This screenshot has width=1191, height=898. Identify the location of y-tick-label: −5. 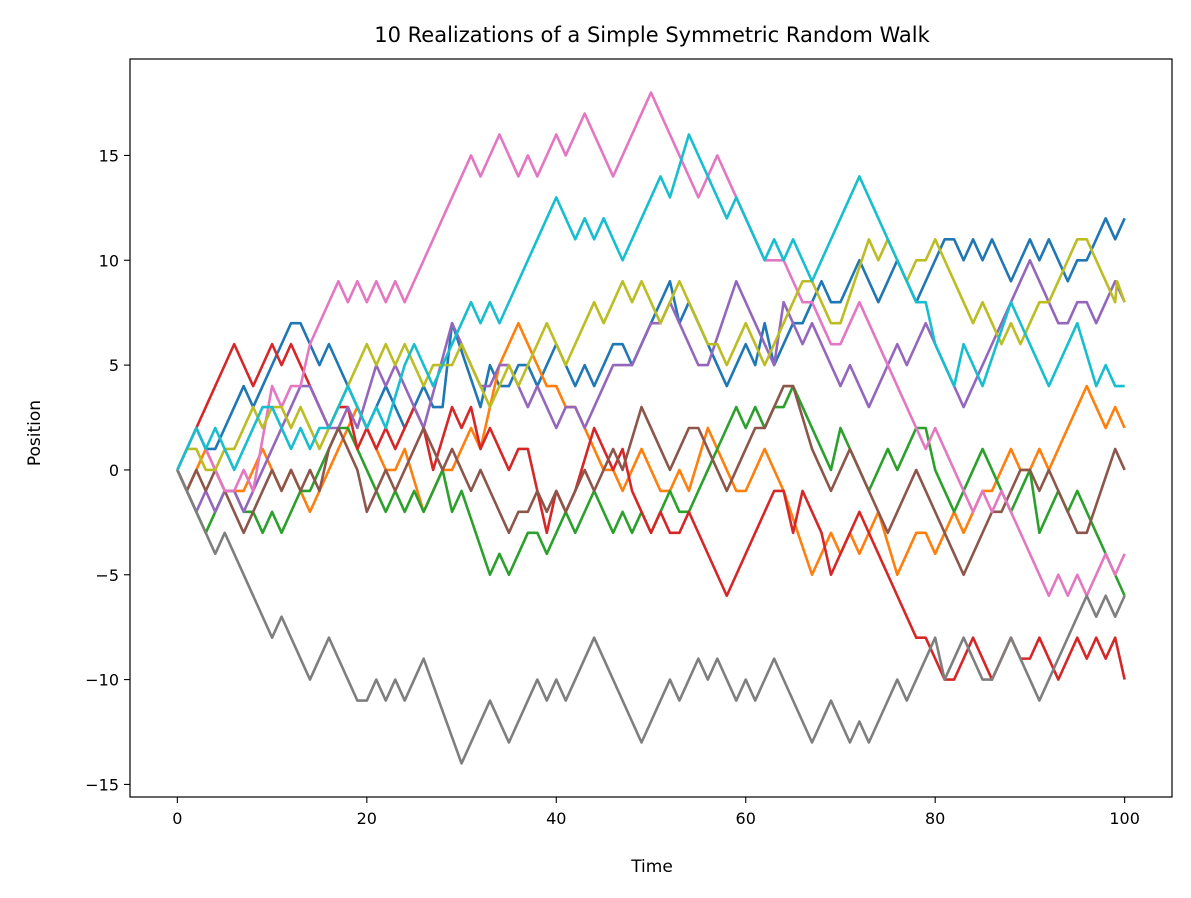
(107, 575).